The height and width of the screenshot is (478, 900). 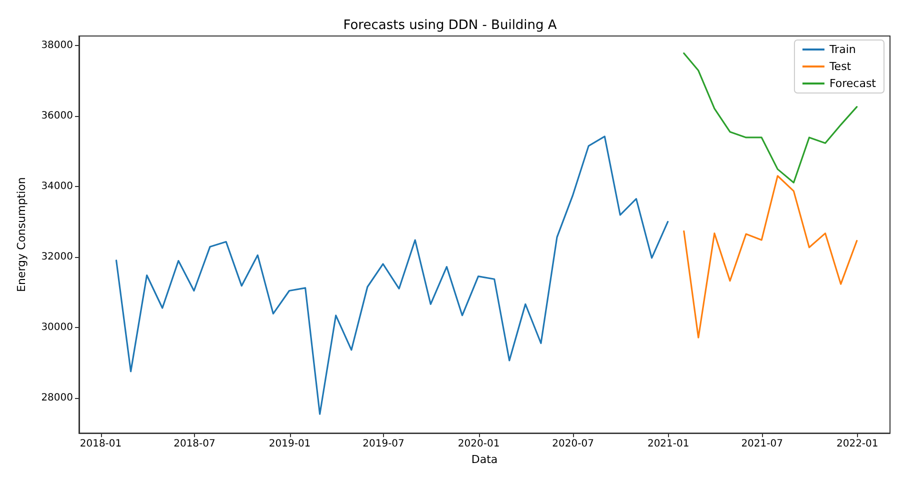 I want to click on x-tick-label: 2020-01, so click(x=479, y=444).